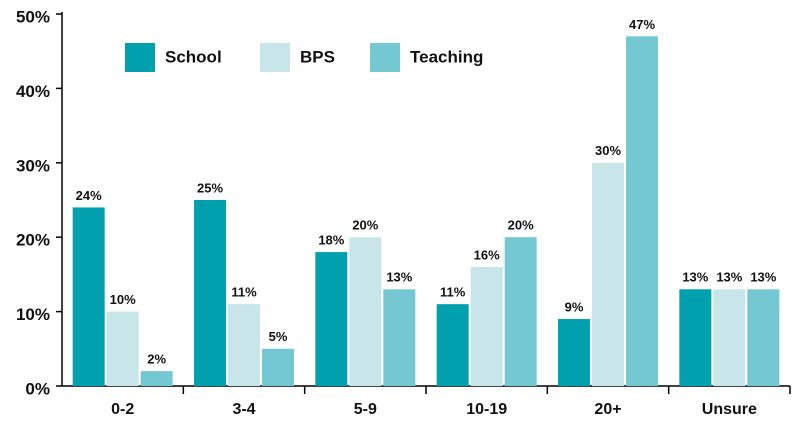 Image resolution: width=799 pixels, height=435 pixels. What do you see at coordinates (446, 56) in the screenshot?
I see `legend-label: Teaching` at bounding box center [446, 56].